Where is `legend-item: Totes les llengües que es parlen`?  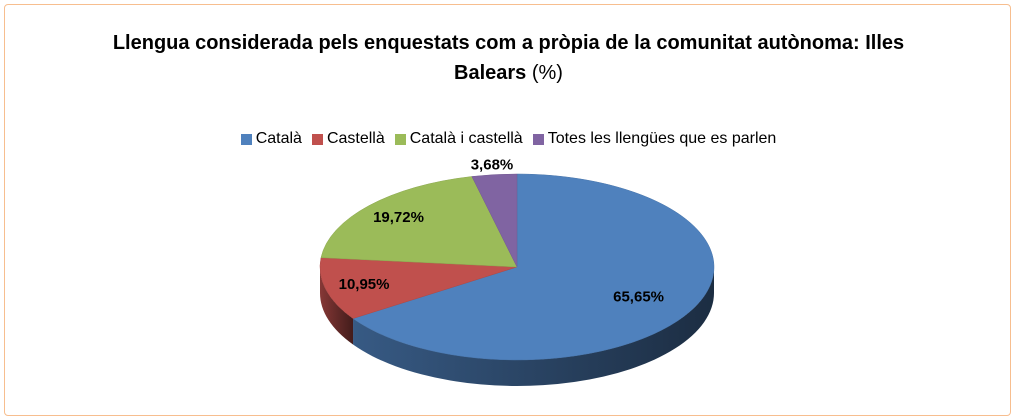 legend-item: Totes les llengües que es parlen is located at coordinates (654, 139).